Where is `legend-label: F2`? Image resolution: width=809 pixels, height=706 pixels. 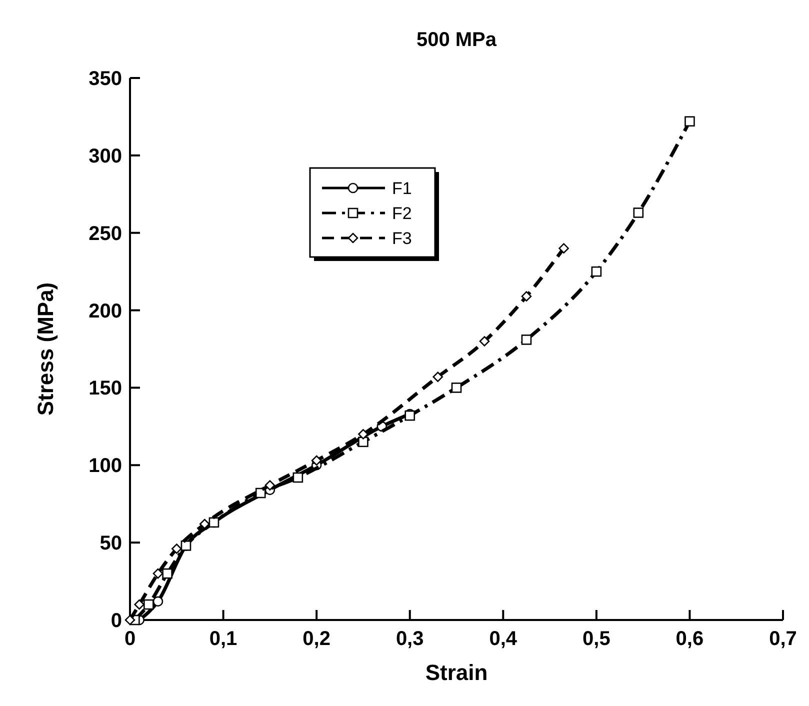 legend-label: F2 is located at coordinates (402, 213).